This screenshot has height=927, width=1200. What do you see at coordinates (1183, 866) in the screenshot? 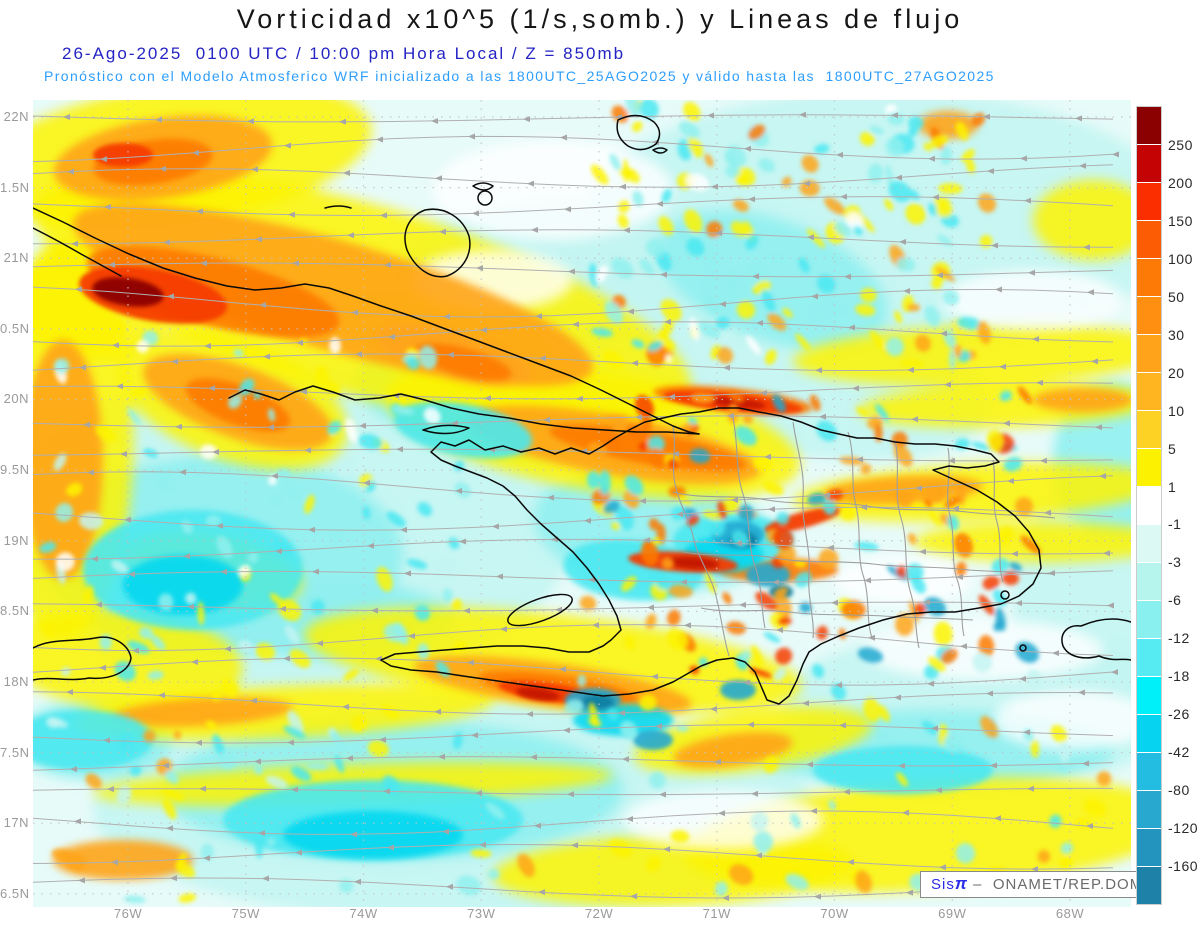
I see `colorbar-tick-label: -160` at bounding box center [1183, 866].